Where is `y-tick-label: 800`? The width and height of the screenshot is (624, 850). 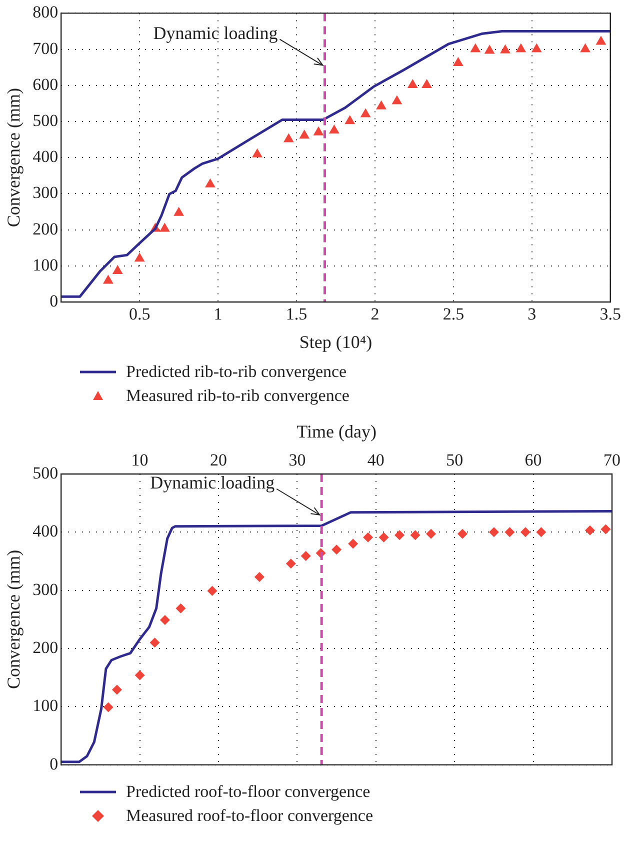
y-tick-label: 800 is located at coordinates (45, 12).